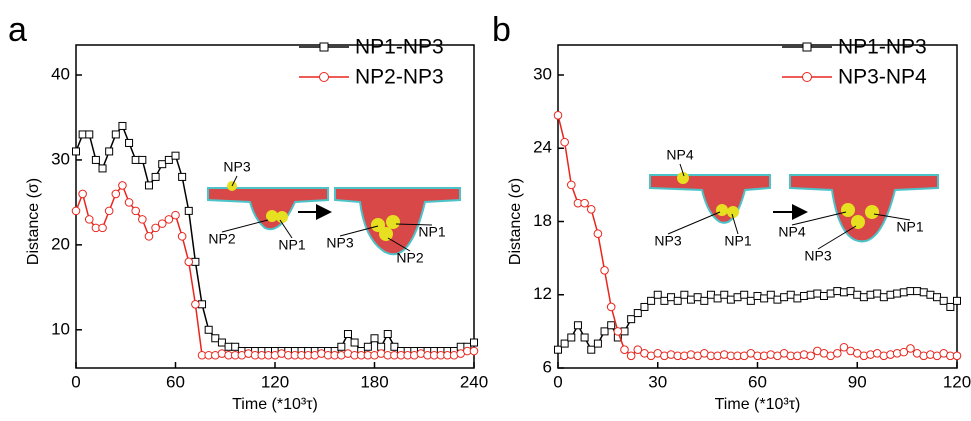  What do you see at coordinates (542, 220) in the screenshot?
I see `y-tick-label: 18` at bounding box center [542, 220].